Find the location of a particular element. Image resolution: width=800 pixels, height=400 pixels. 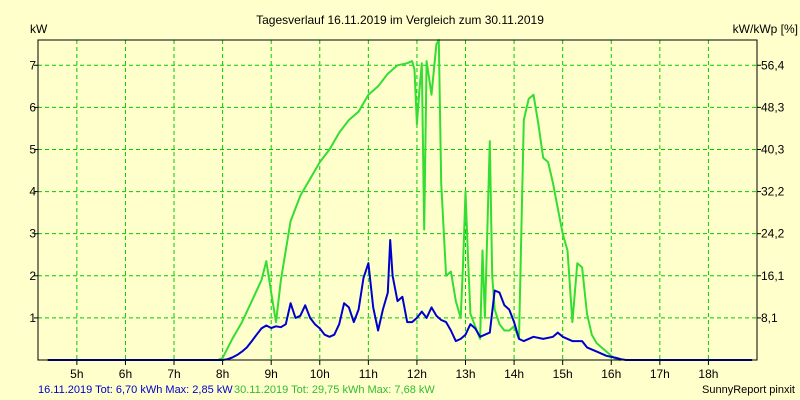

footer-blue-stats: 16.11.2019 Tot: 6,70 kWh Max: 2,85 kW is located at coordinates (135, 390).